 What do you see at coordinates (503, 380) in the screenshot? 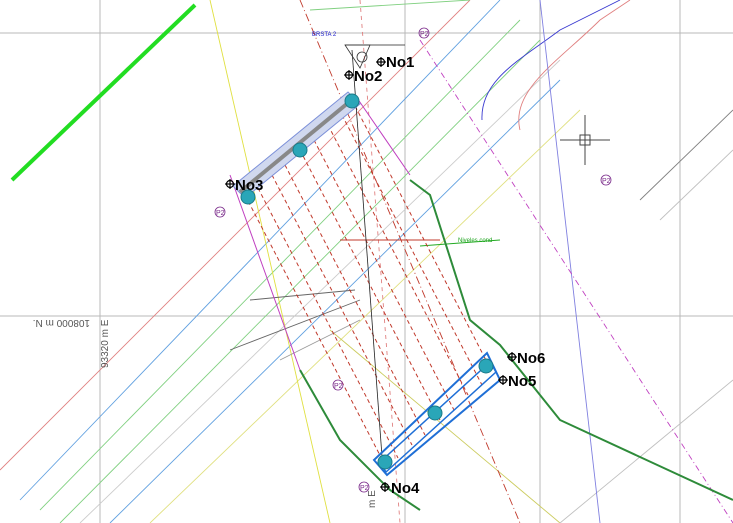
I see `node-symbol-no5` at bounding box center [503, 380].